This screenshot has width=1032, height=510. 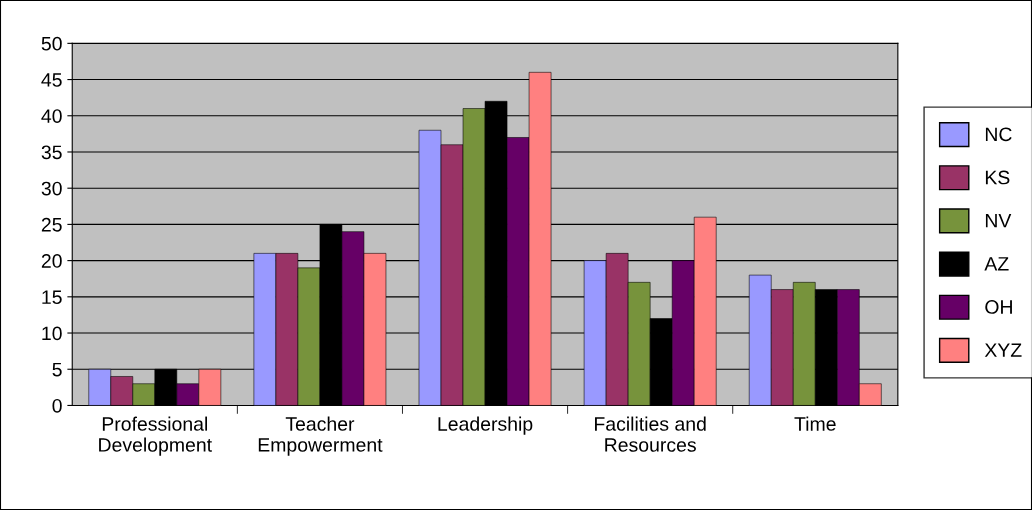 I want to click on legend-label: OH, so click(x=998, y=307).